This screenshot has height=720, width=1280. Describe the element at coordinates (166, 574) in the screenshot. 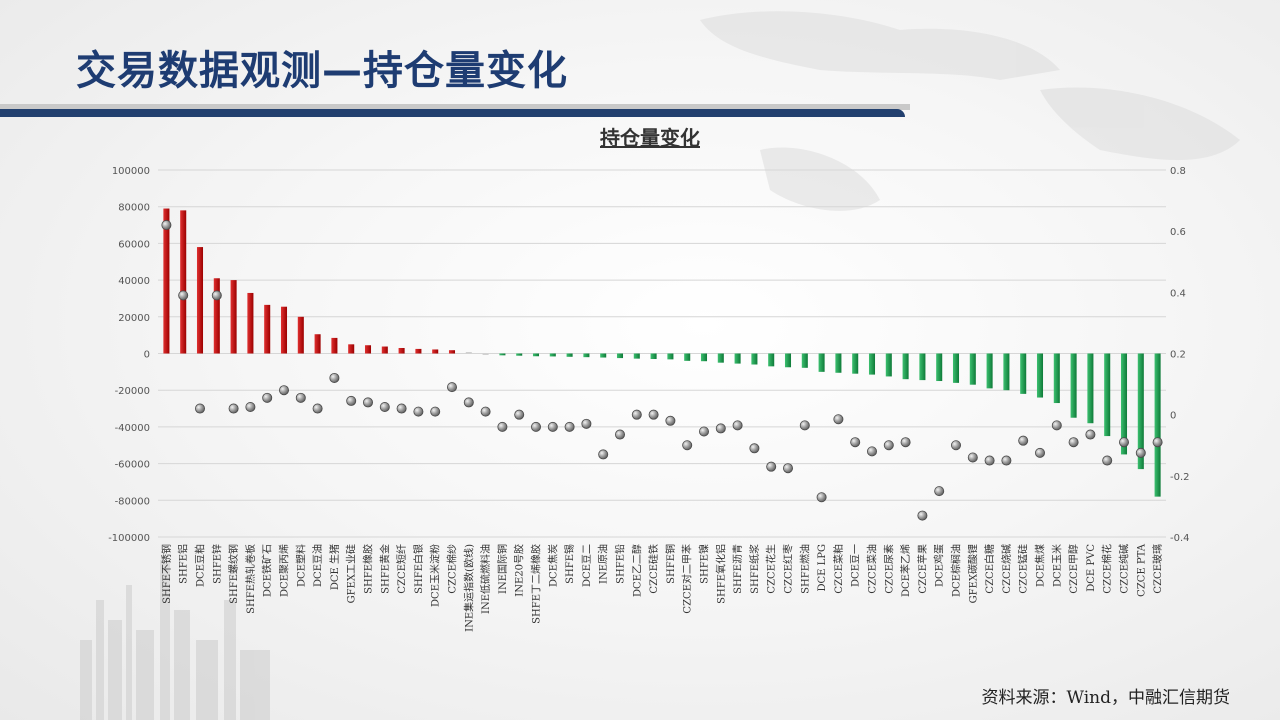

I see `category-label: SHFE不锈钢` at that location.